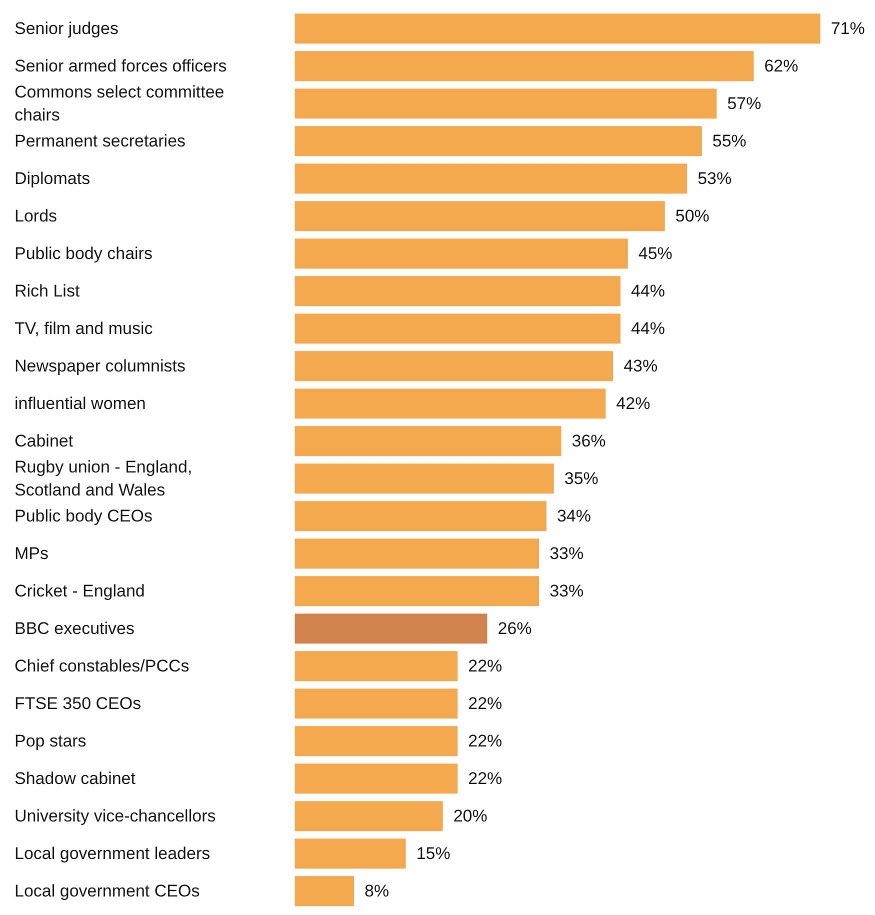  What do you see at coordinates (847, 28) in the screenshot?
I see `data-label: 71%` at bounding box center [847, 28].